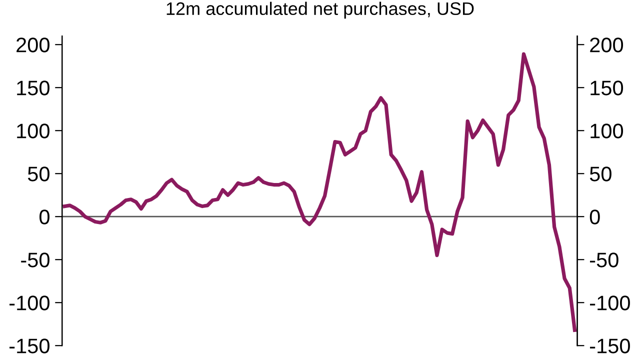  Describe the element at coordinates (45, 217) in the screenshot. I see `y-tick-label: 0` at that location.